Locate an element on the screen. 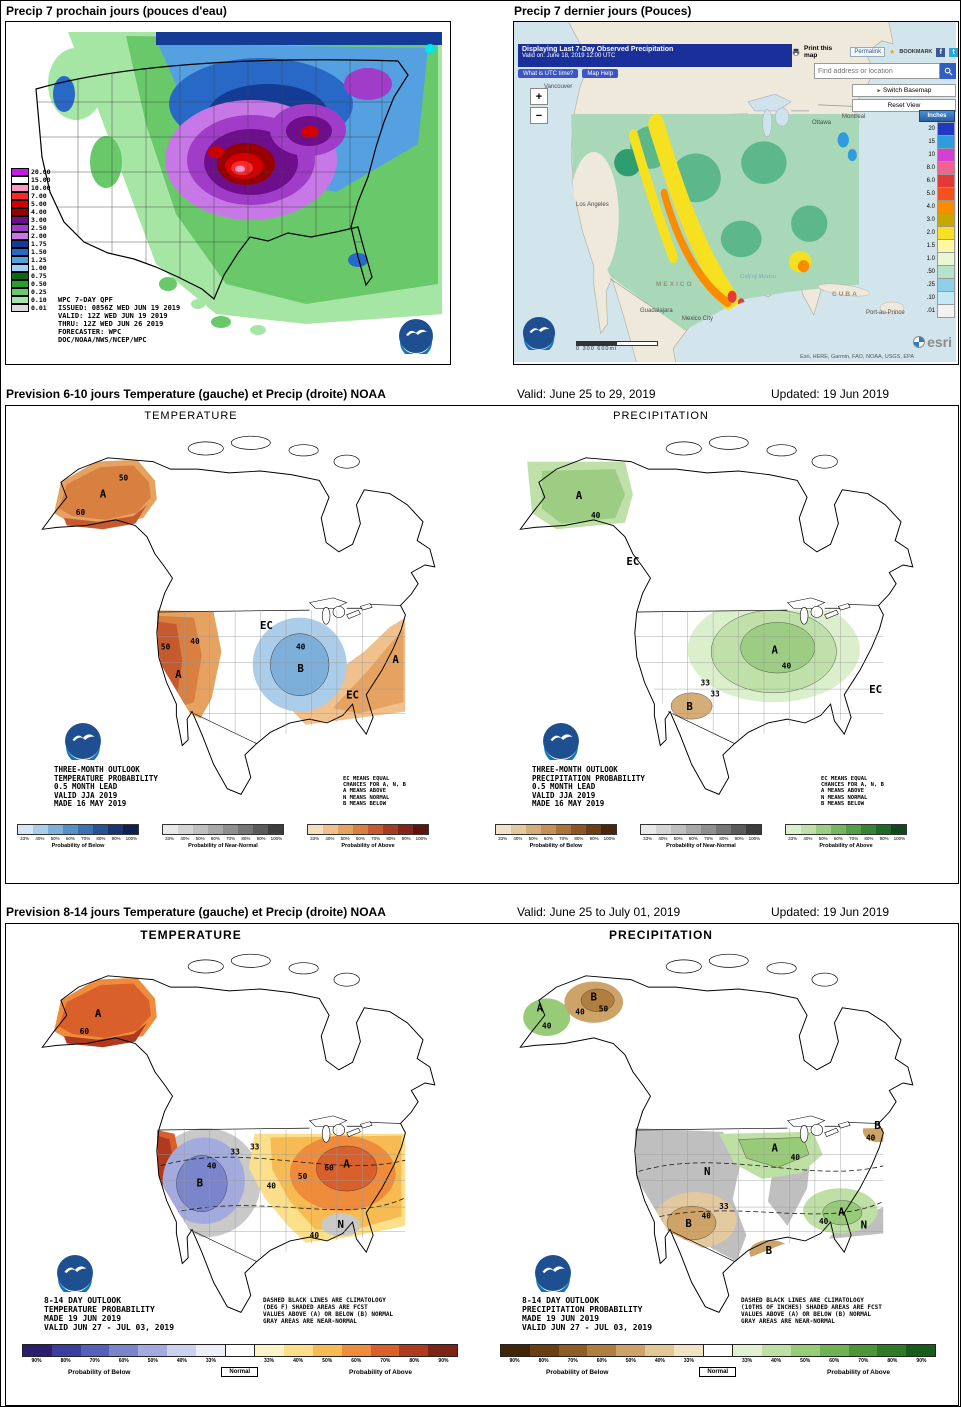 Image resolution: width=961 pixels, height=1407 pixels. search-input is located at coordinates (877, 71).